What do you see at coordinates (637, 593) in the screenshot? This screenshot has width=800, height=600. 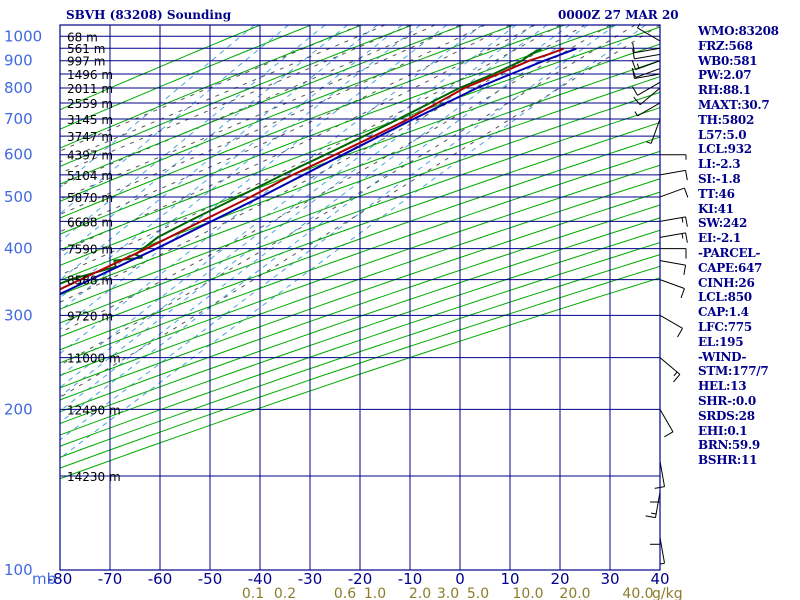 I see `mixing-ratio-label: 40.0` at bounding box center [637, 593].